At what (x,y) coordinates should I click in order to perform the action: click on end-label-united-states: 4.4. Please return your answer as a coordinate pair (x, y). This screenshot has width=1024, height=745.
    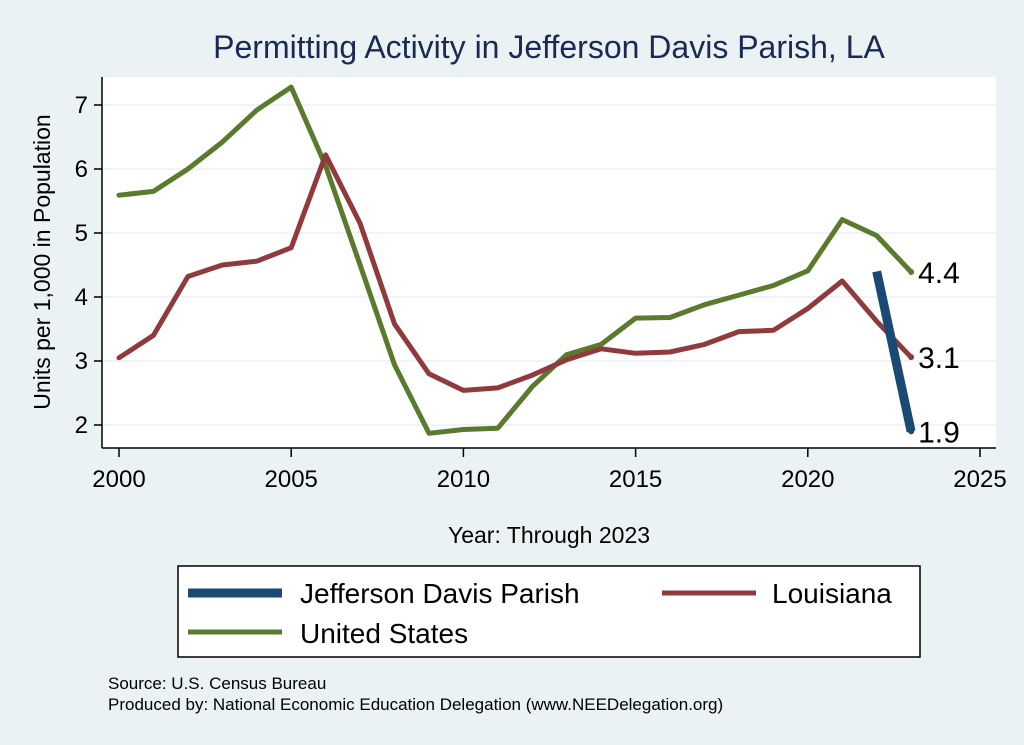
    Looking at the image, I should click on (939, 273).